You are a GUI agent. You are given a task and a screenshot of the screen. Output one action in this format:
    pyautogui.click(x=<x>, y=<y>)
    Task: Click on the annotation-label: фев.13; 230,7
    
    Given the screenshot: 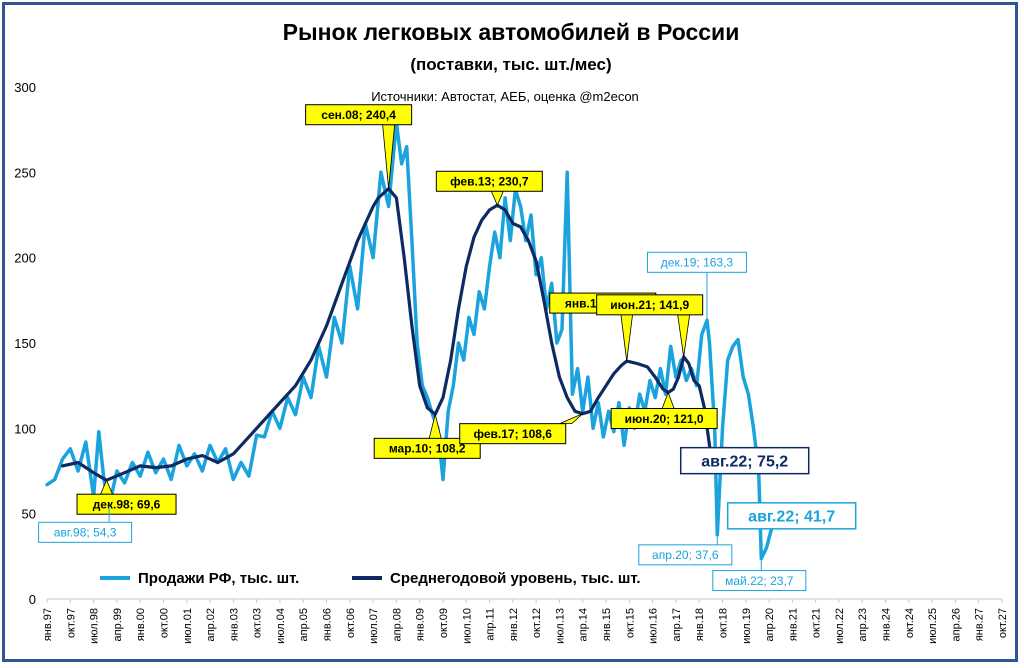 What is the action you would take?
    pyautogui.click(x=489, y=182)
    